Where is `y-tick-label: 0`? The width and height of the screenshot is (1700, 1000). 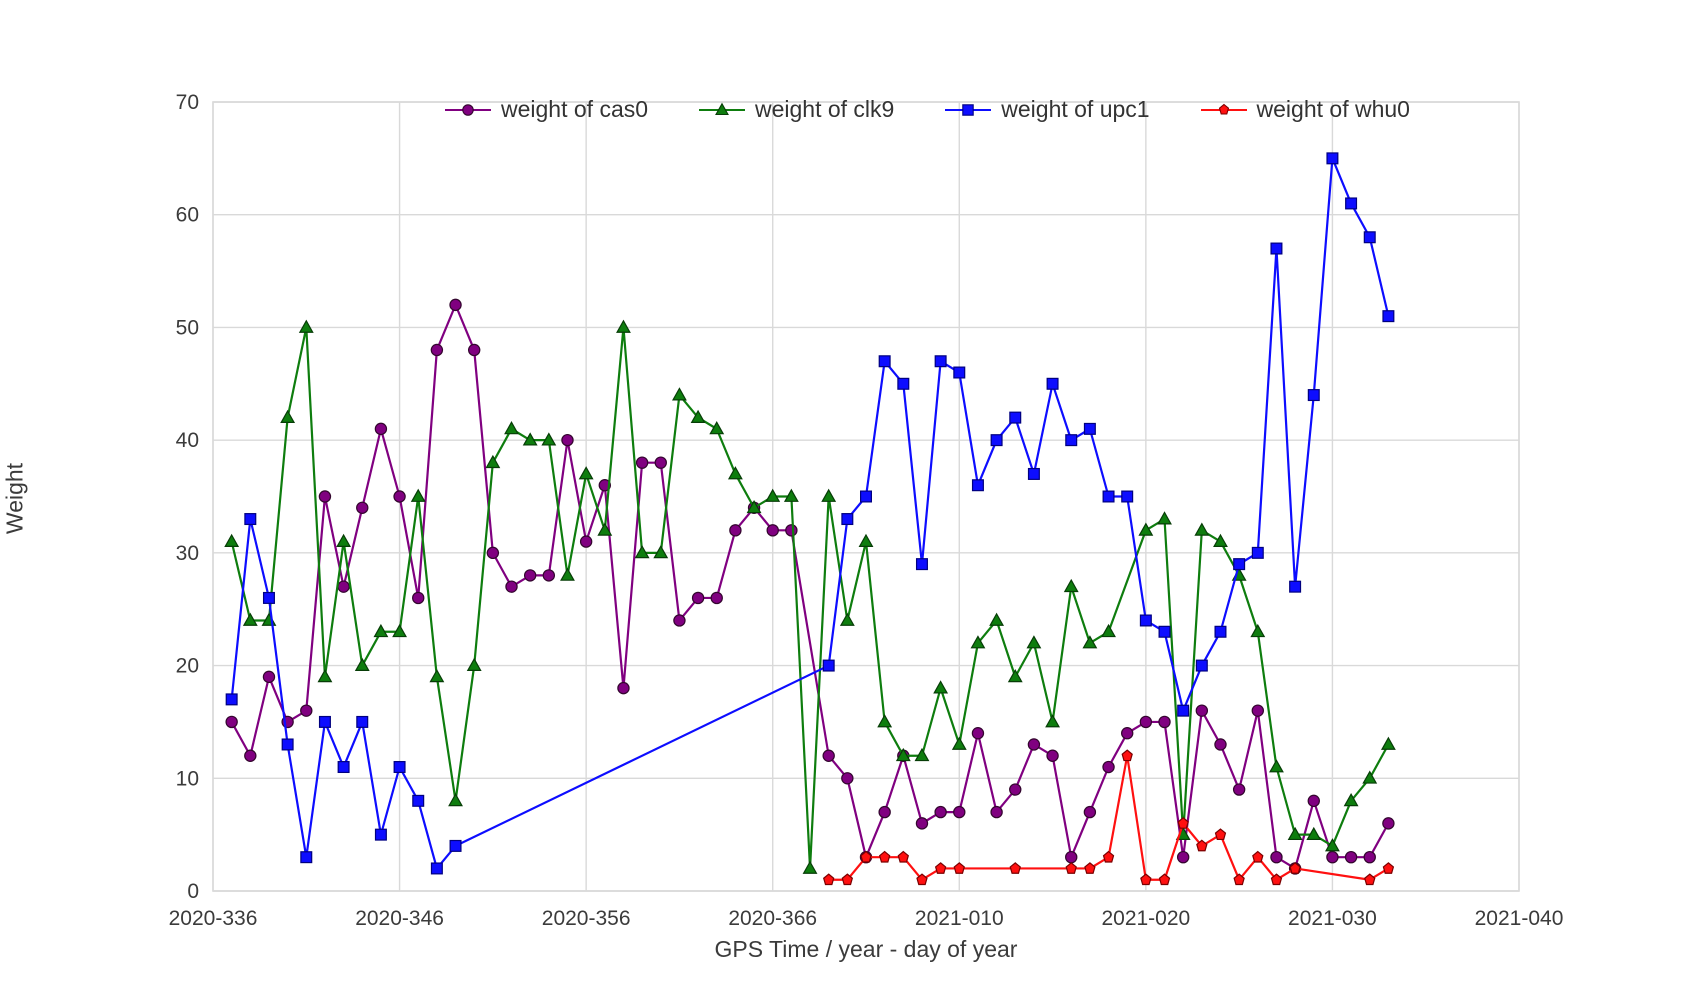
y-tick-label: 0 is located at coordinates (193, 891).